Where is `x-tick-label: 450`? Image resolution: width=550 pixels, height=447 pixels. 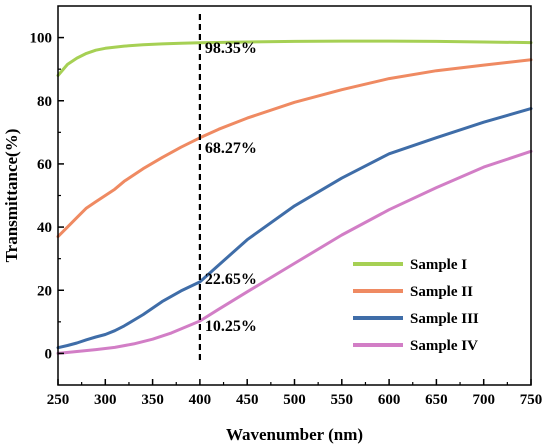
x-tick-label: 450 is located at coordinates (247, 400).